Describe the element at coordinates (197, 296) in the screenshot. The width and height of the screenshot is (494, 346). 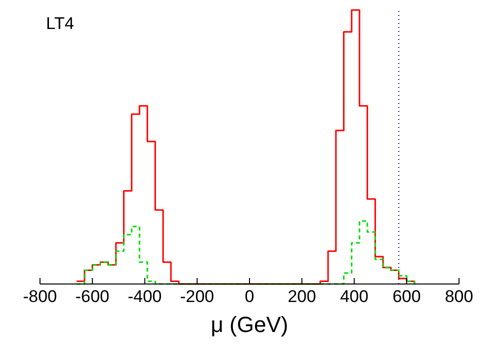
I see `x-tick-label: -200` at that location.